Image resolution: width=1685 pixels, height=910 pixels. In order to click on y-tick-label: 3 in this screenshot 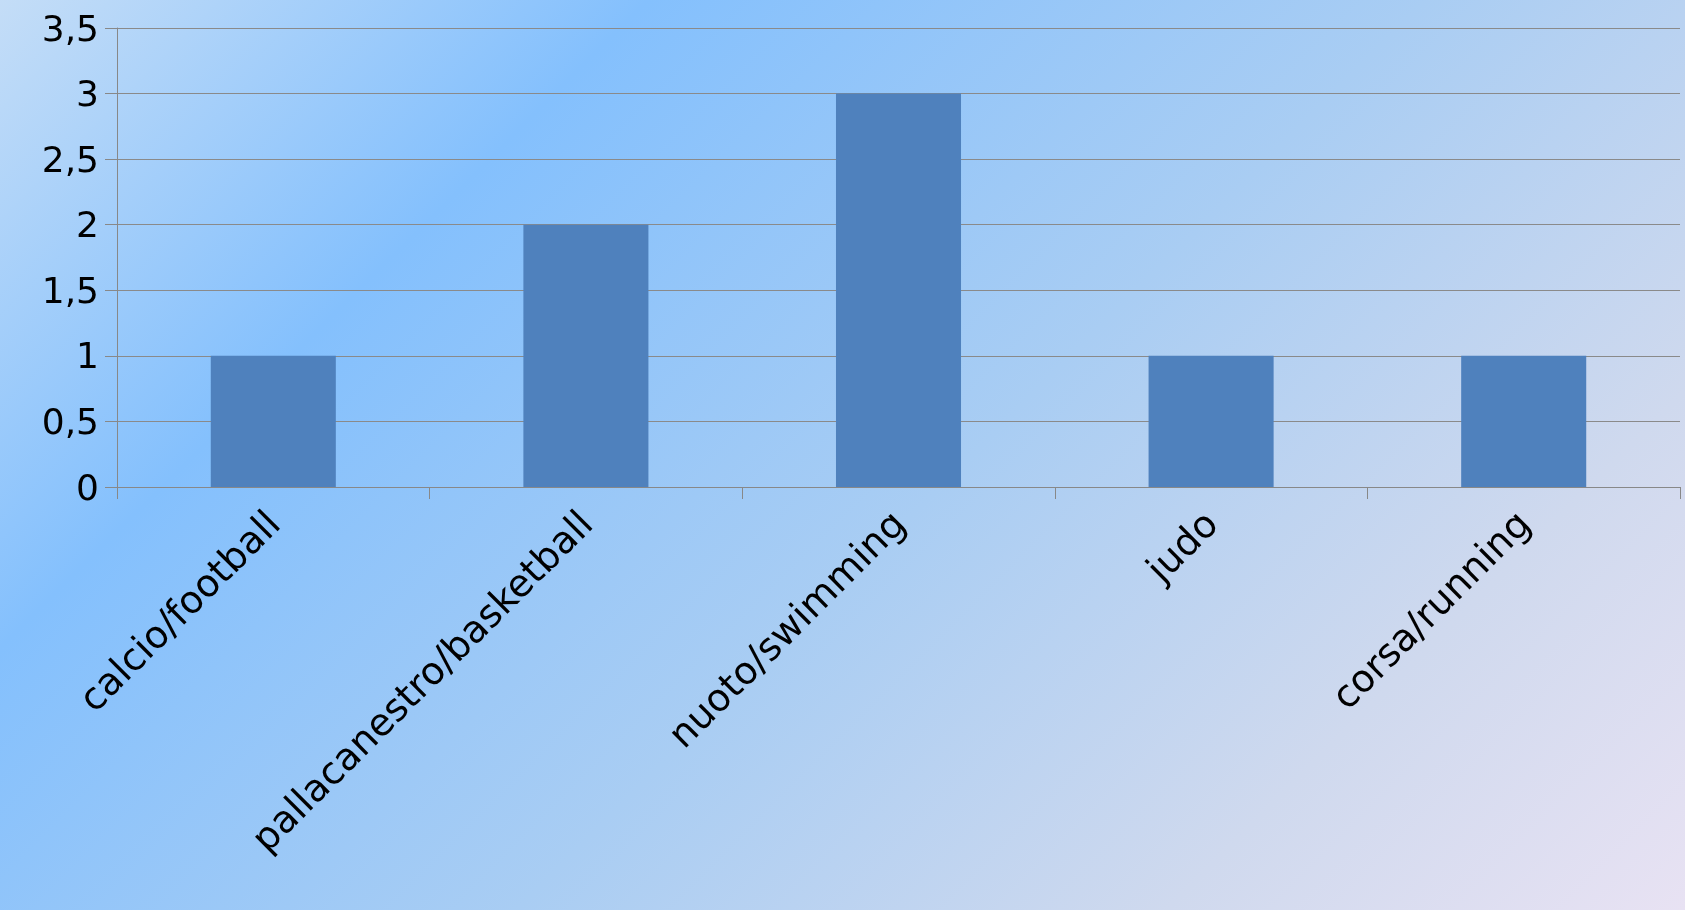, I will do `click(87, 94)`.